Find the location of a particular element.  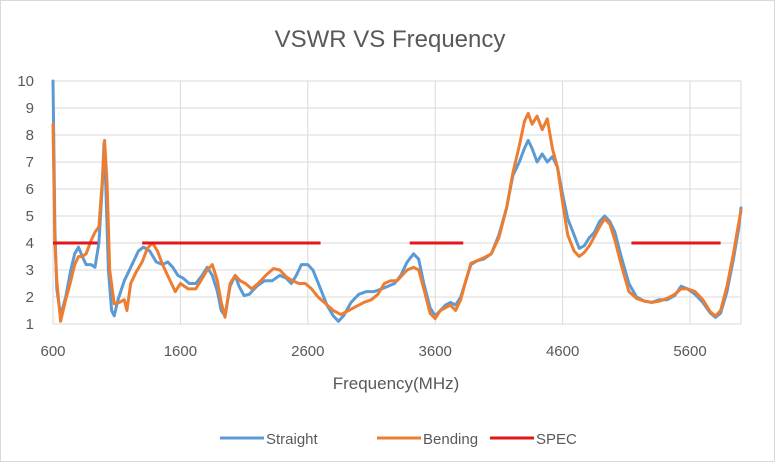

x-tick-label: 1600 is located at coordinates (180, 351).